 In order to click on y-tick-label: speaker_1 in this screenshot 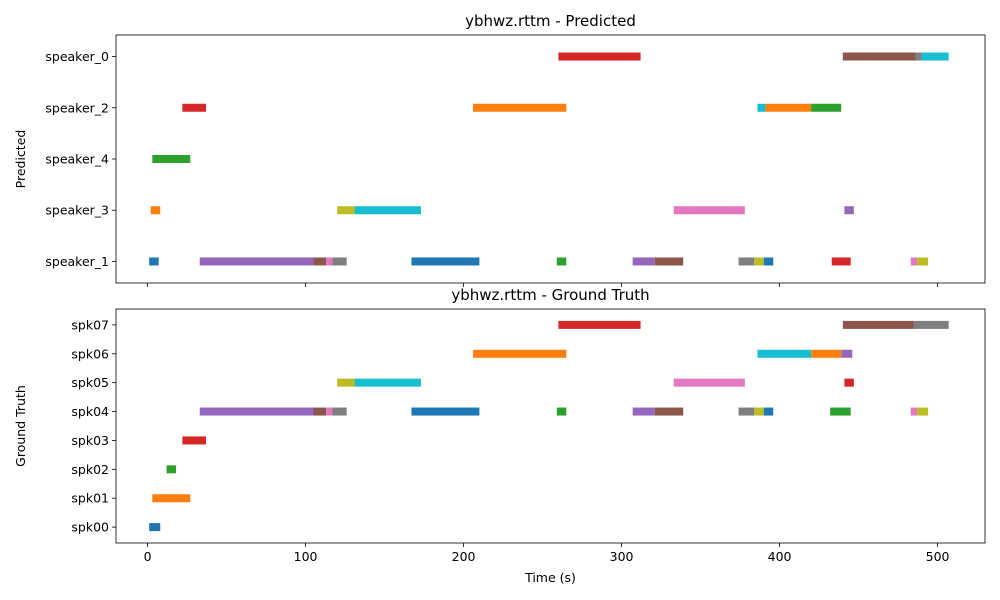, I will do `click(77, 261)`.